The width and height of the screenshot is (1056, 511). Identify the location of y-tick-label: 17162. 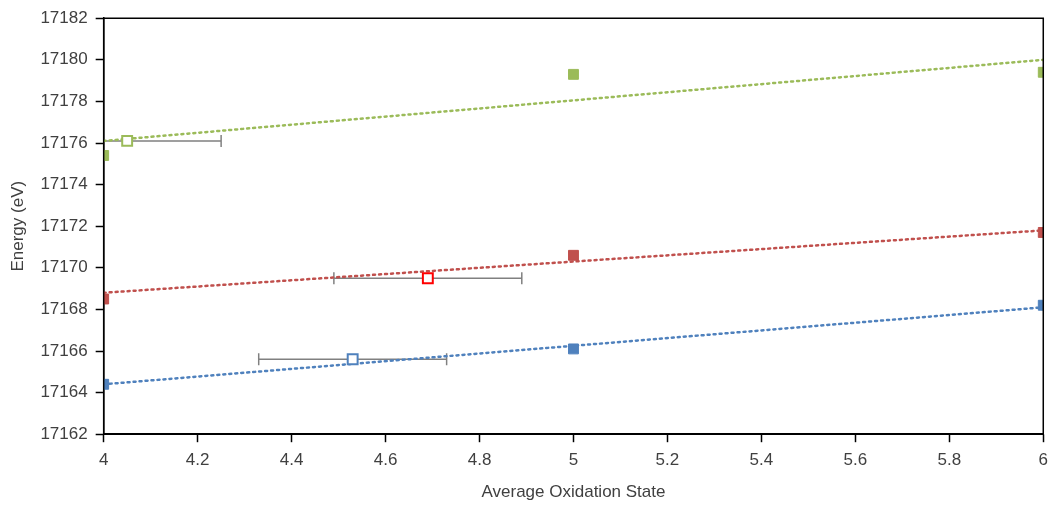
(64, 433).